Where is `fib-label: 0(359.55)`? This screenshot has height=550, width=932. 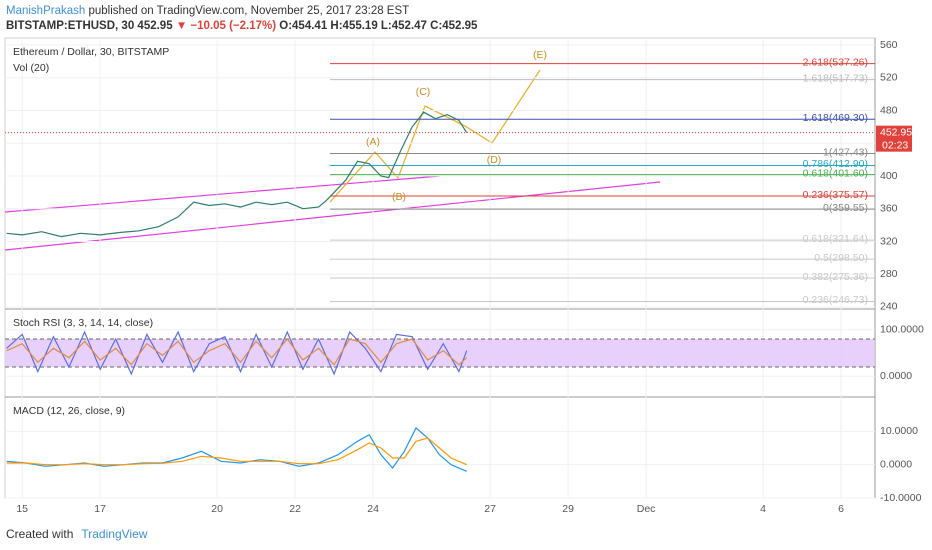 fib-label: 0(359.55) is located at coordinates (845, 208).